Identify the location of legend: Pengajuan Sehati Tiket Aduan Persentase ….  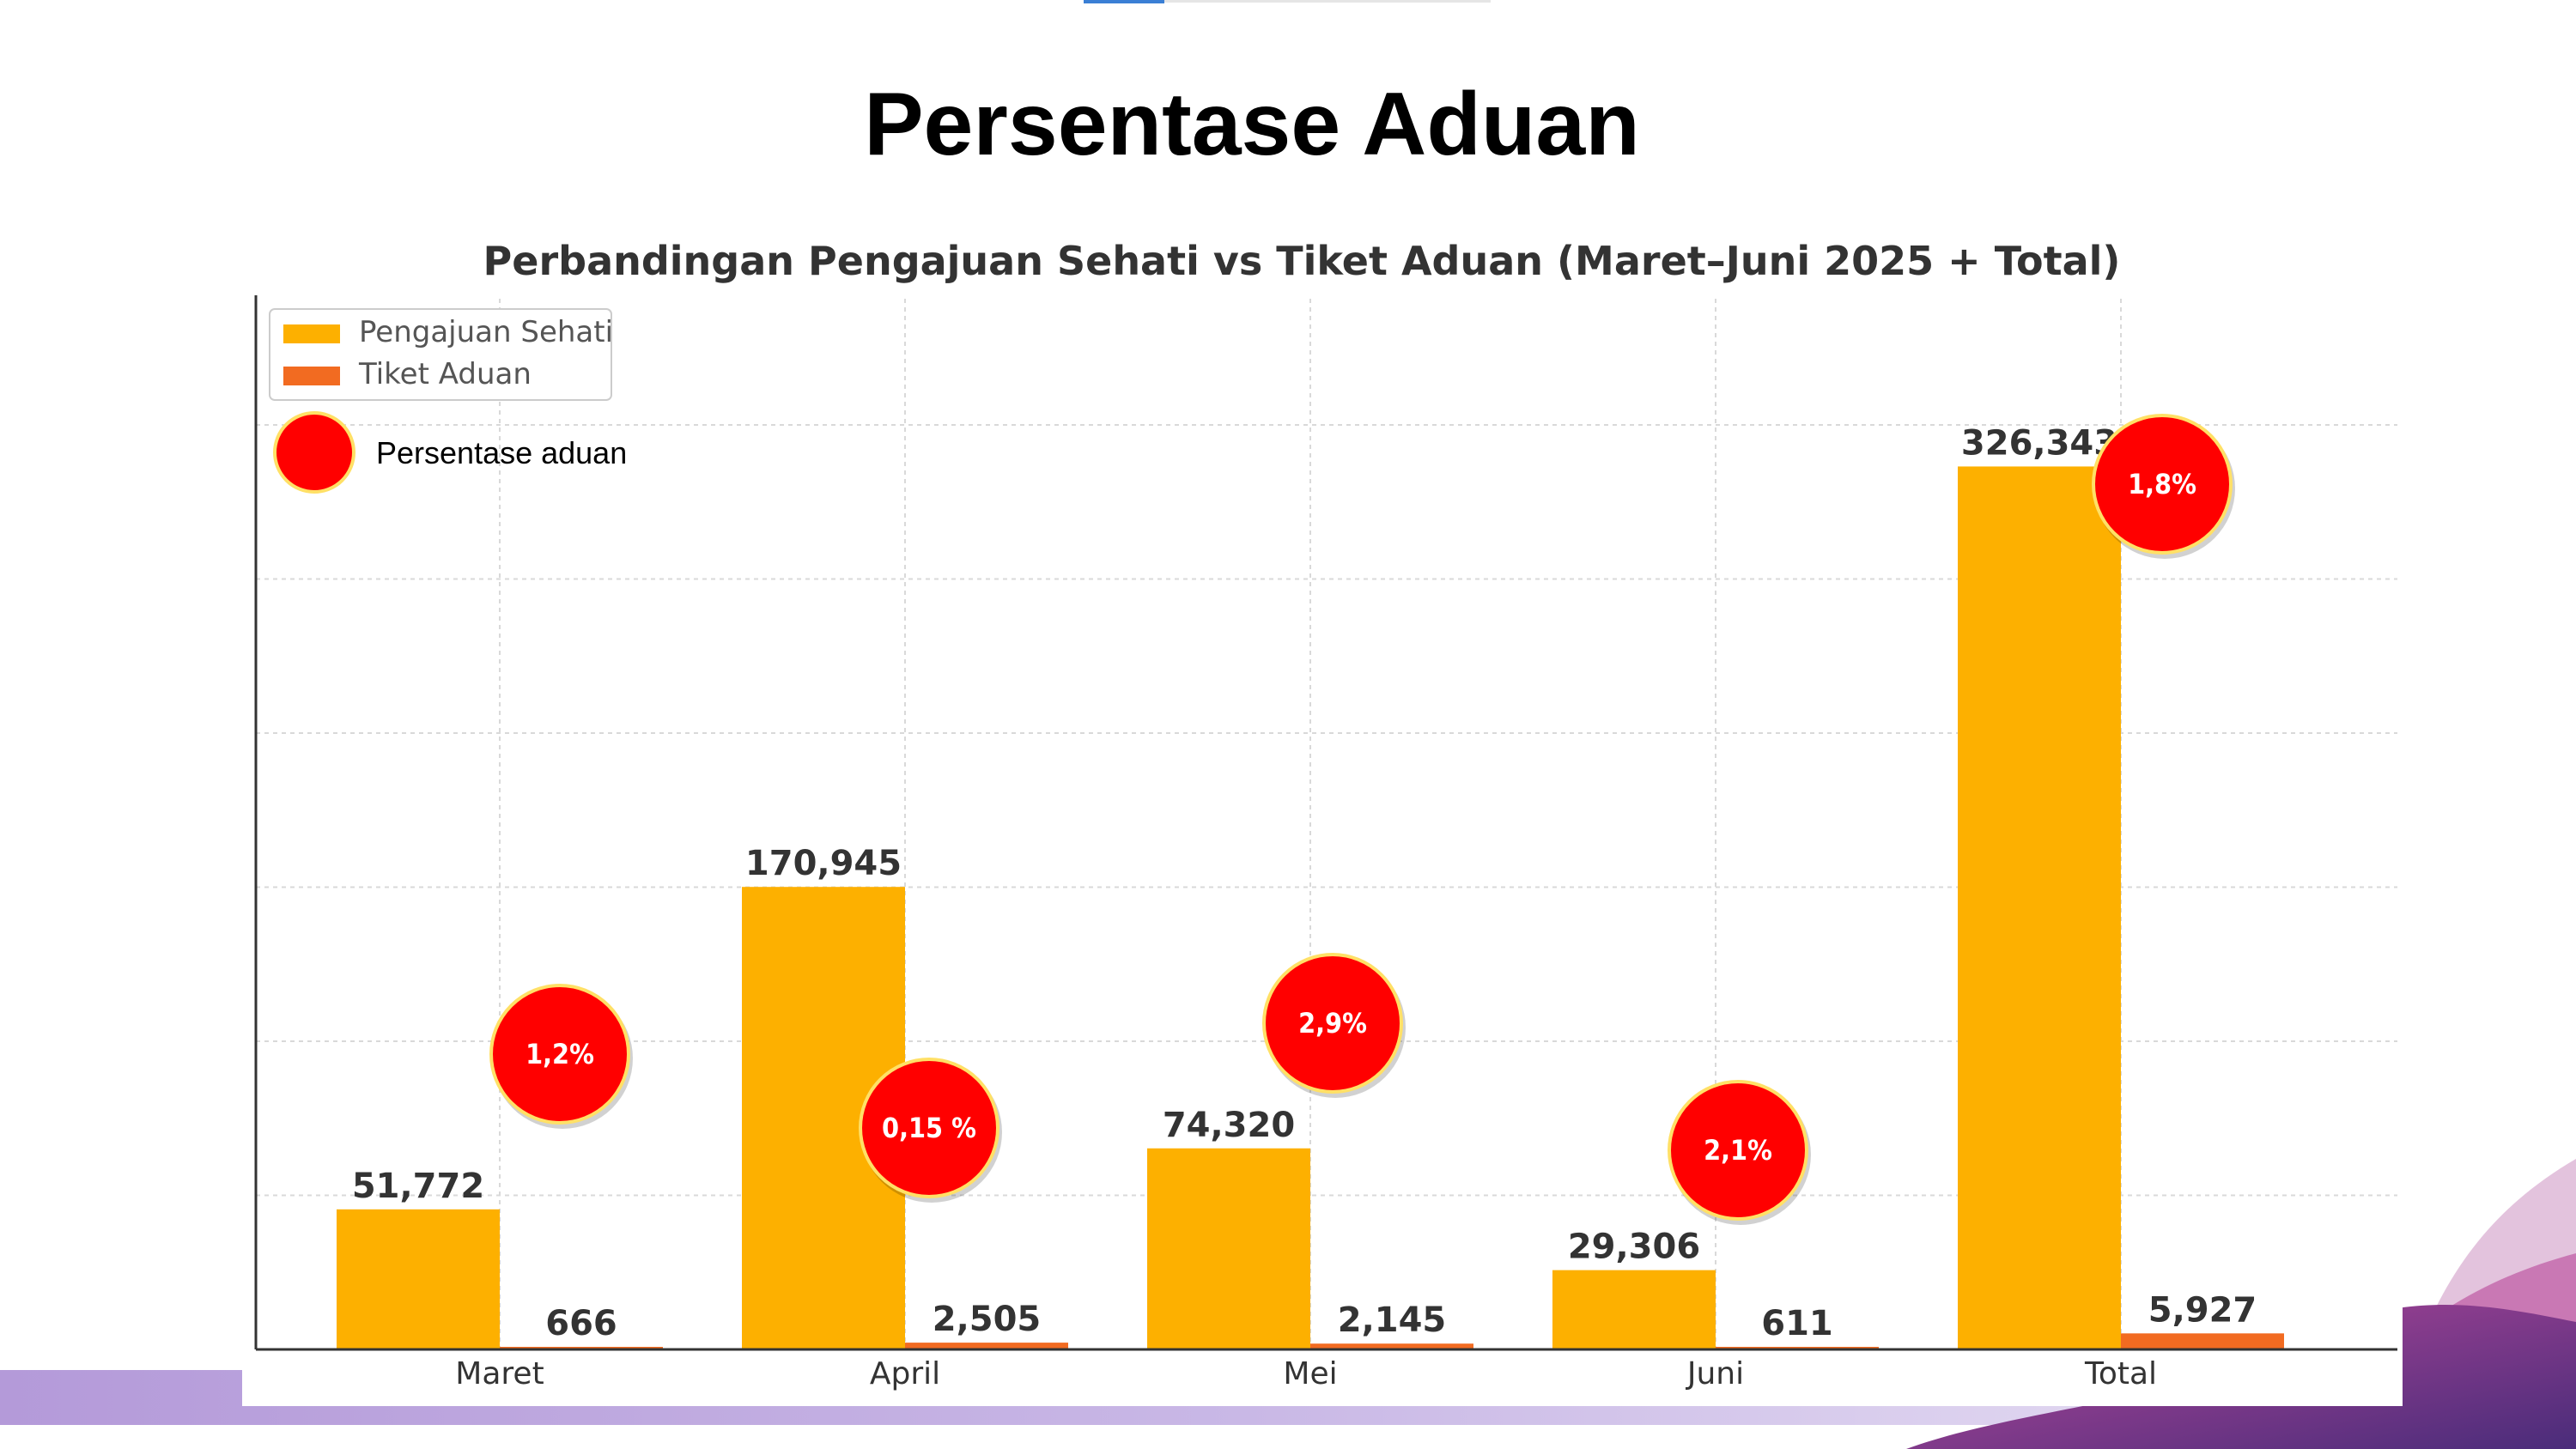
(448, 401).